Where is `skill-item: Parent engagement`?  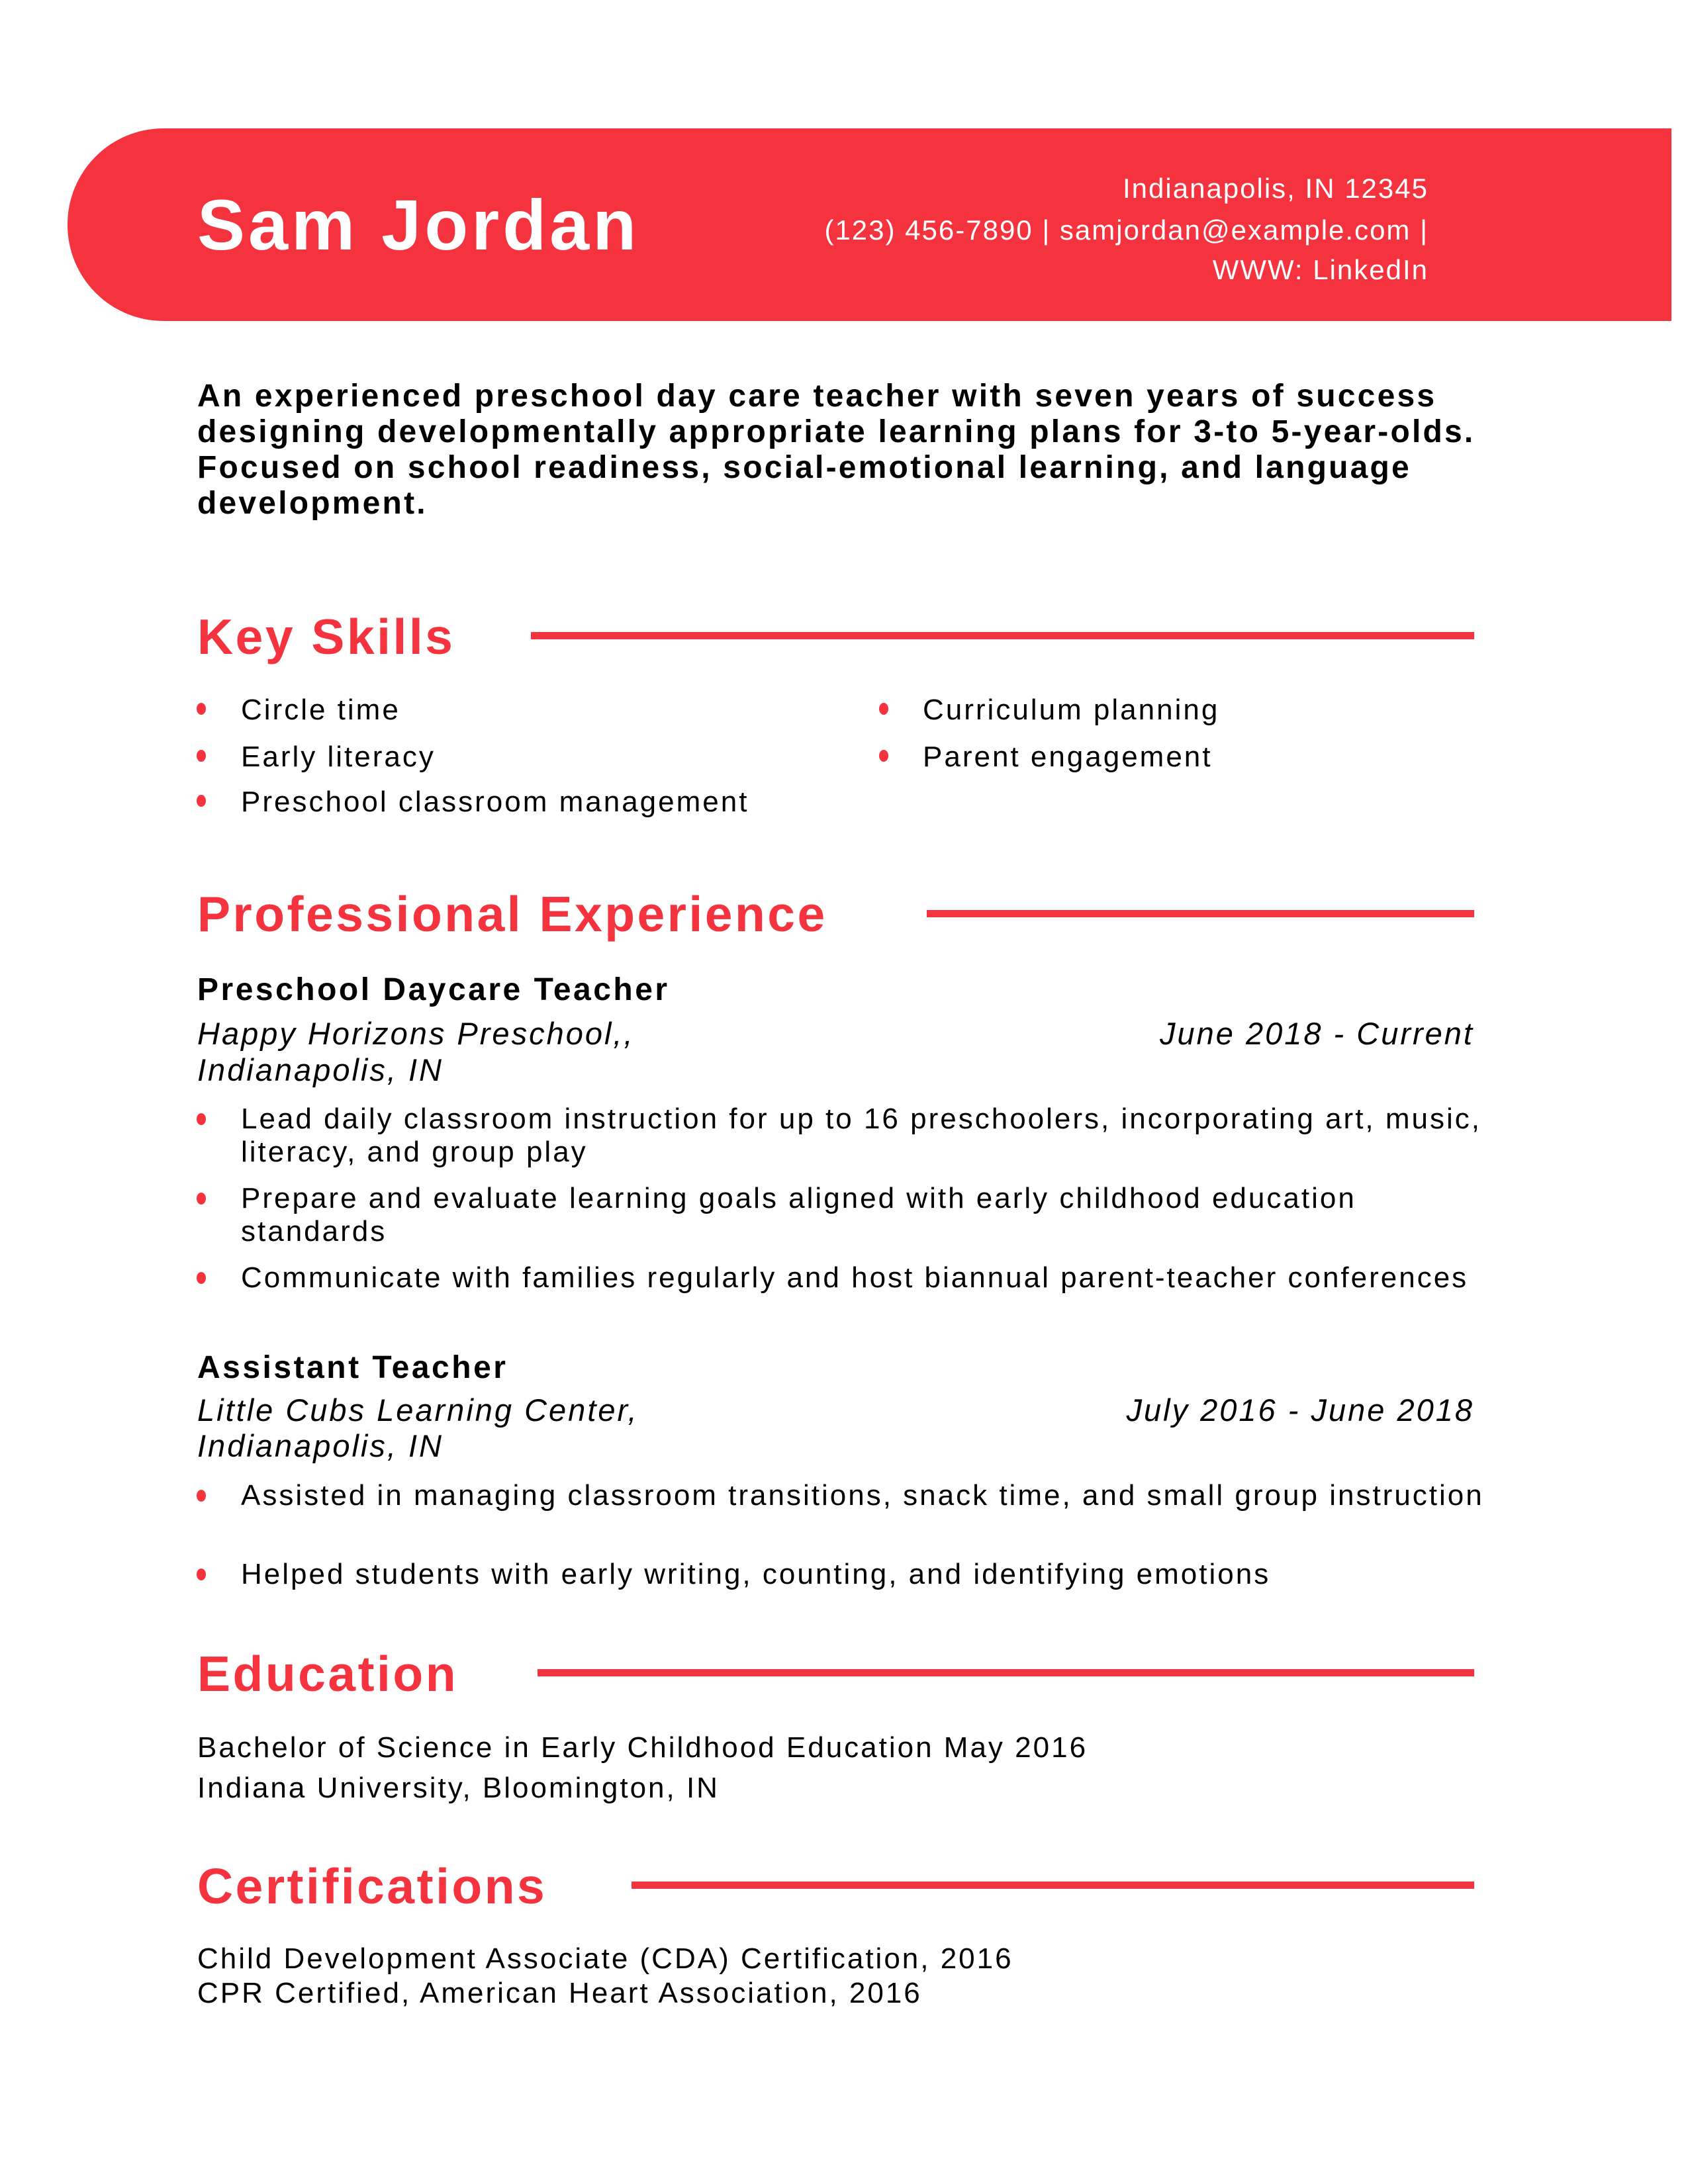 skill-item: Parent engagement is located at coordinates (1068, 757).